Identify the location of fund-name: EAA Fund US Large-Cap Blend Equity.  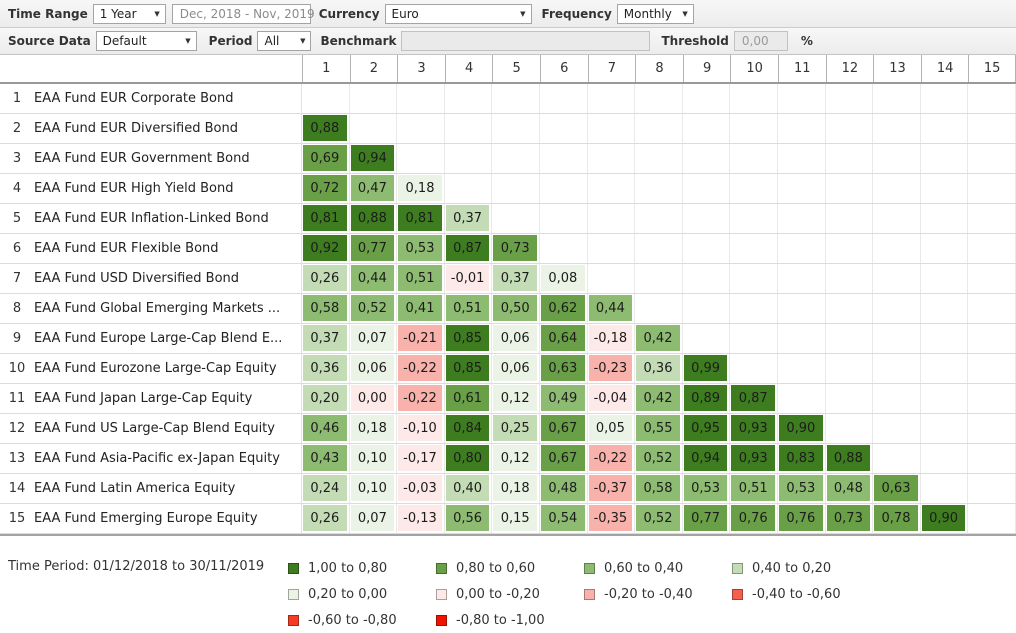
(154, 428).